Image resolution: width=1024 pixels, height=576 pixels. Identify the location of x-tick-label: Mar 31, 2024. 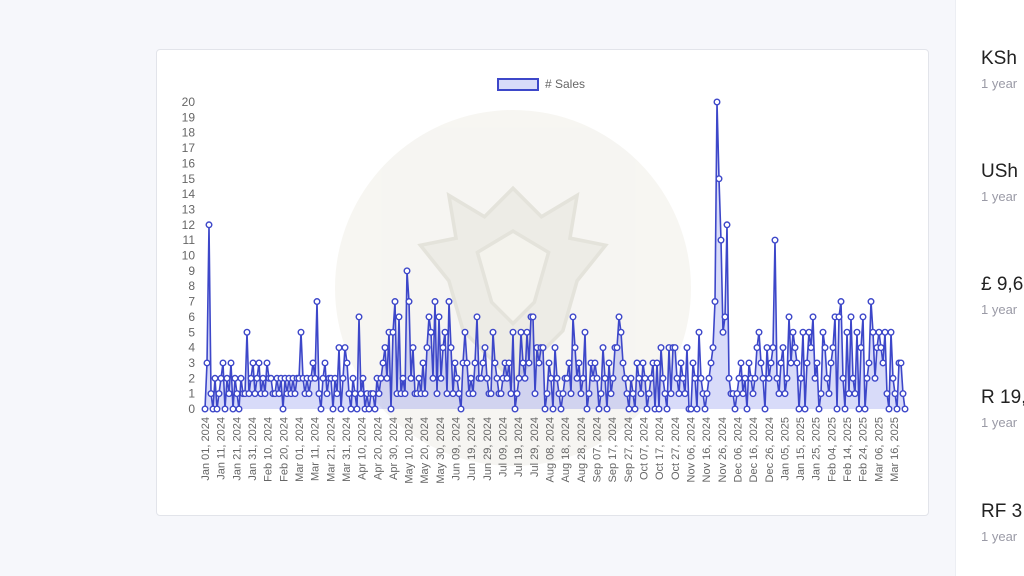
(347, 449).